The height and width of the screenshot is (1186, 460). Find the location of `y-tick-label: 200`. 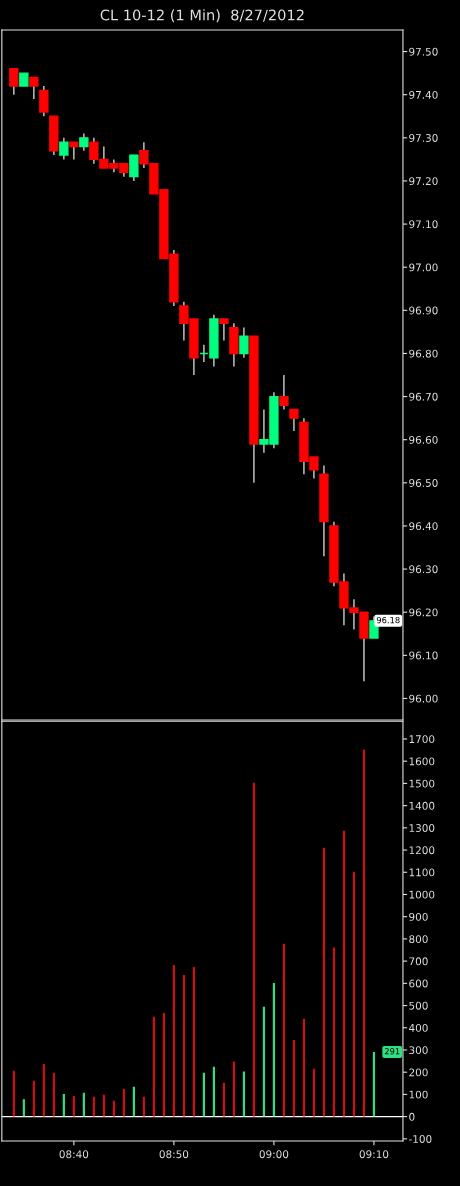

y-tick-label: 200 is located at coordinates (418, 1072).